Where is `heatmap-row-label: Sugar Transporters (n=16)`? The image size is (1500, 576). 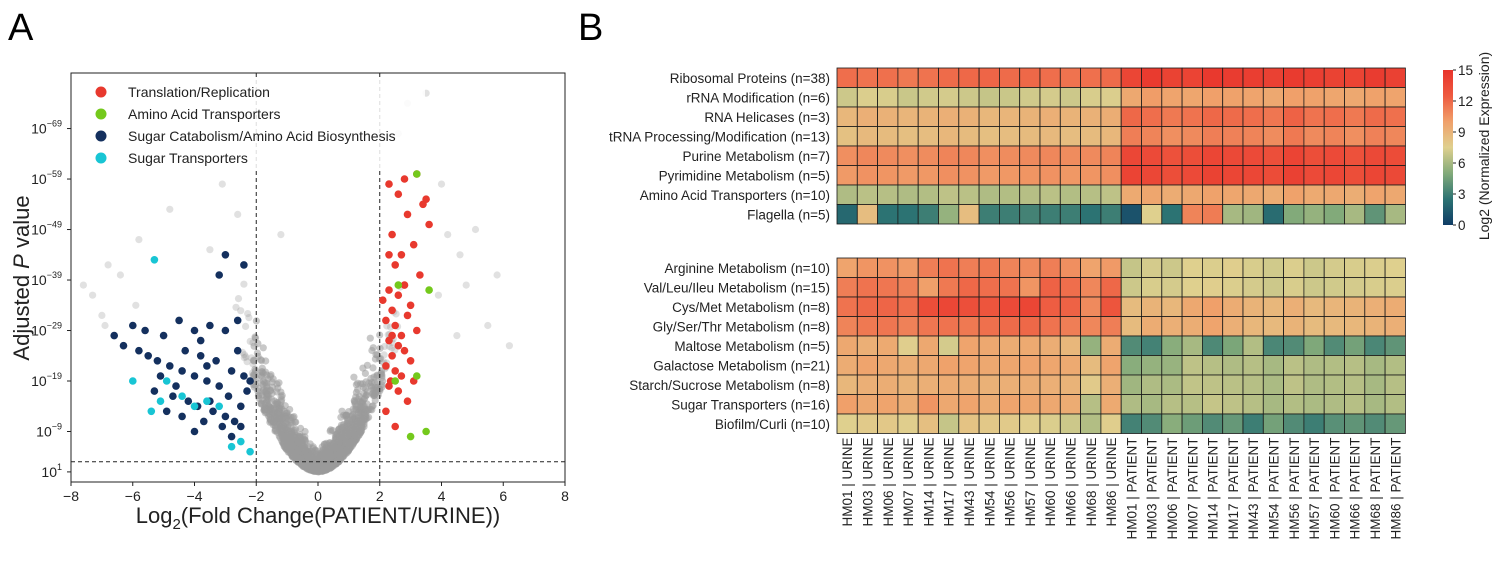 heatmap-row-label: Sugar Transporters (n=16) is located at coordinates (750, 404).